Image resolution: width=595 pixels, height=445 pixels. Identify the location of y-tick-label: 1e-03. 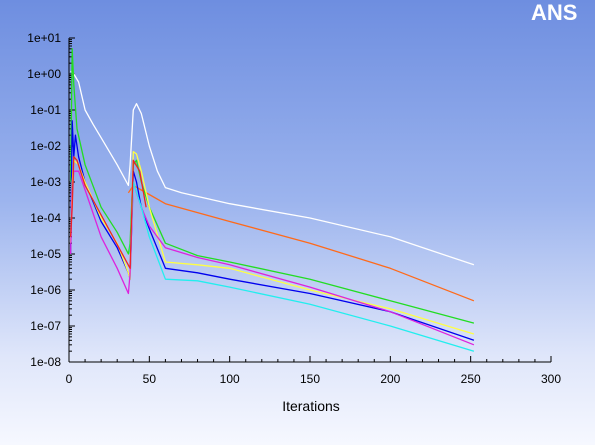
(45, 182).